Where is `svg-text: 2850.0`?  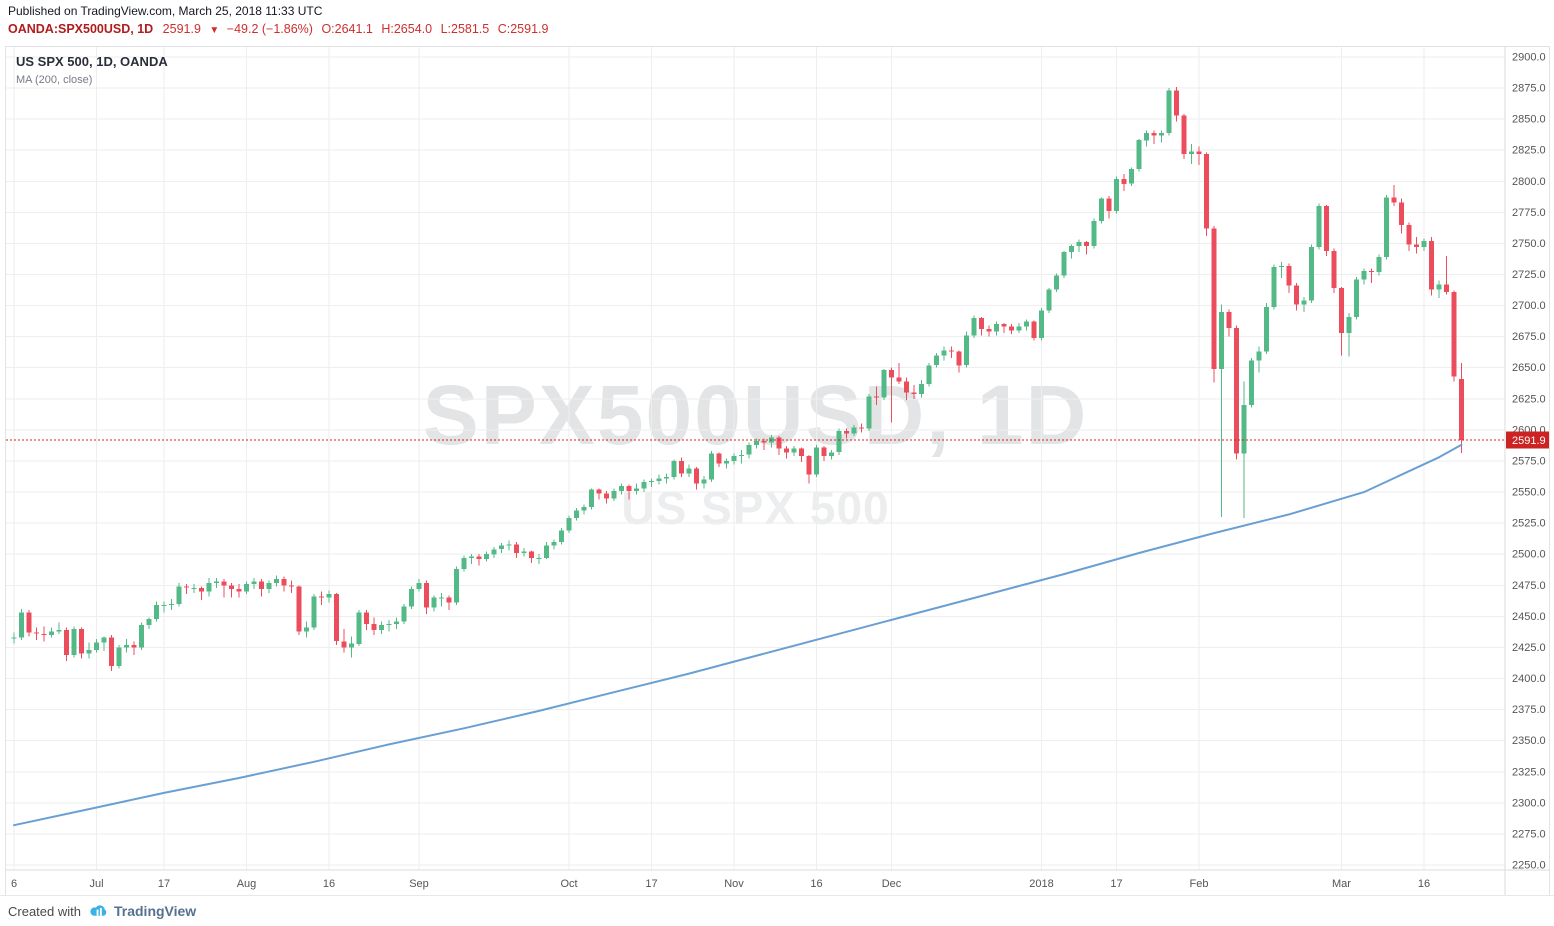 svg-text: 2850.0 is located at coordinates (1529, 120).